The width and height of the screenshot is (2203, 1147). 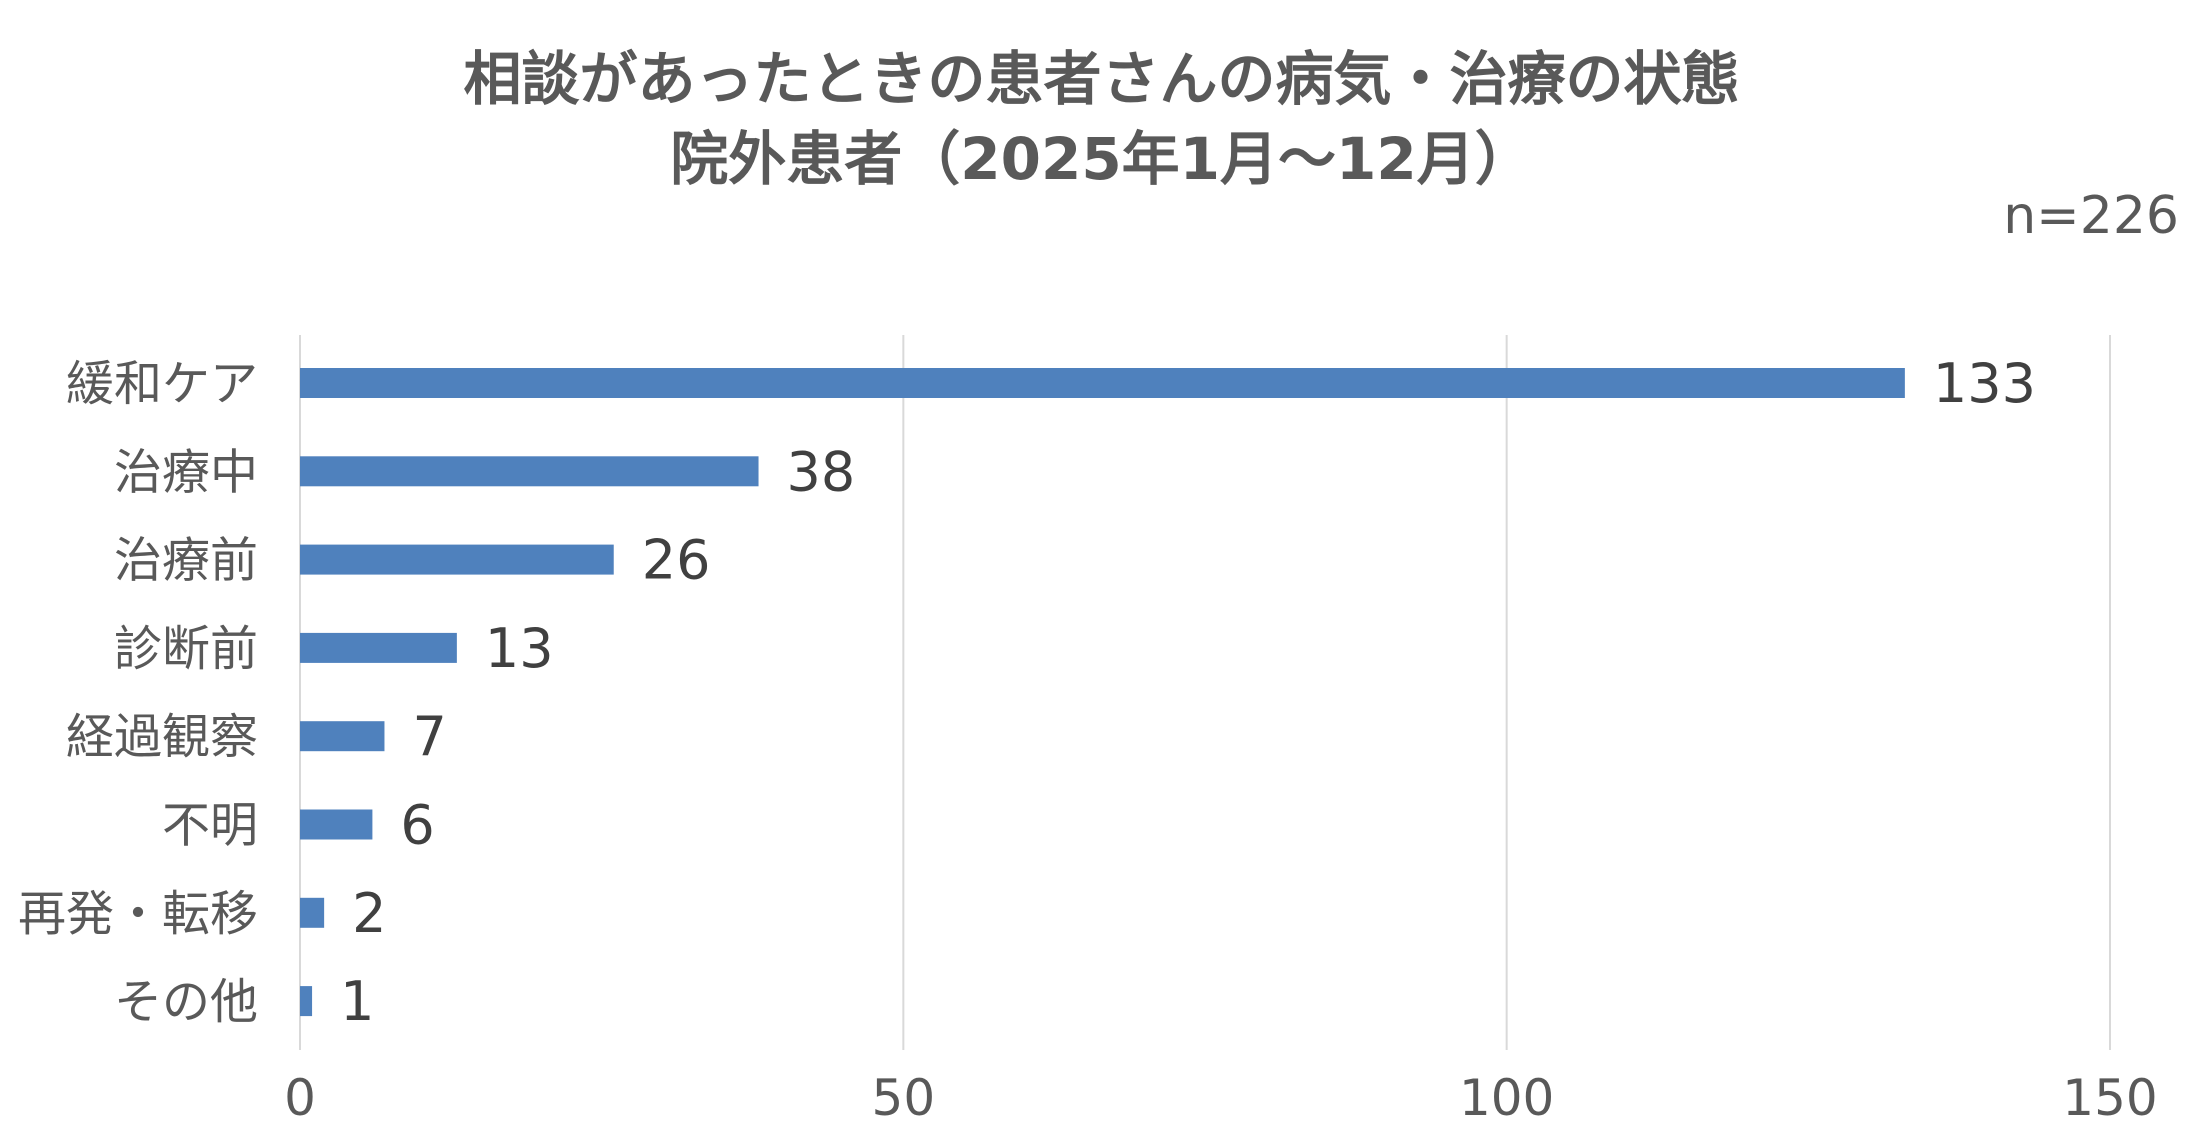 I want to click on chart-subtitle: 院外患者（2025年1月～12月）, so click(x=1101, y=159).